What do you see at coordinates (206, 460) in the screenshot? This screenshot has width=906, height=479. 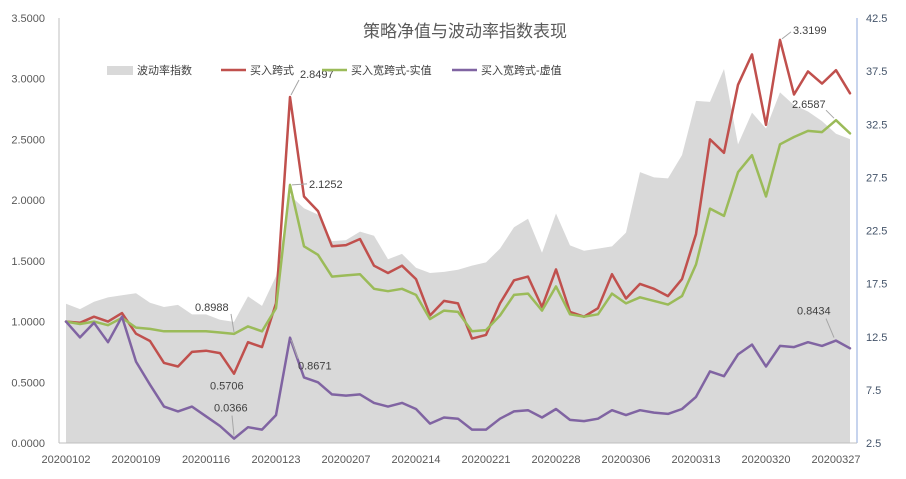 I see `x-tick-label: 20200116` at bounding box center [206, 460].